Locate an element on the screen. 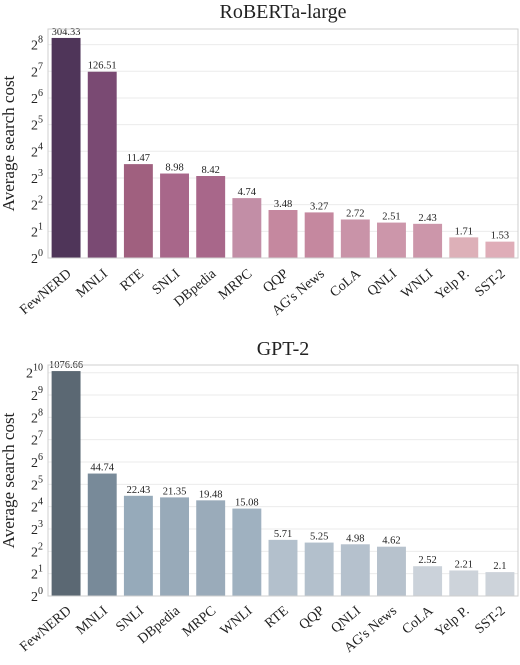  category-label: Yelp P. is located at coordinates (453, 622).